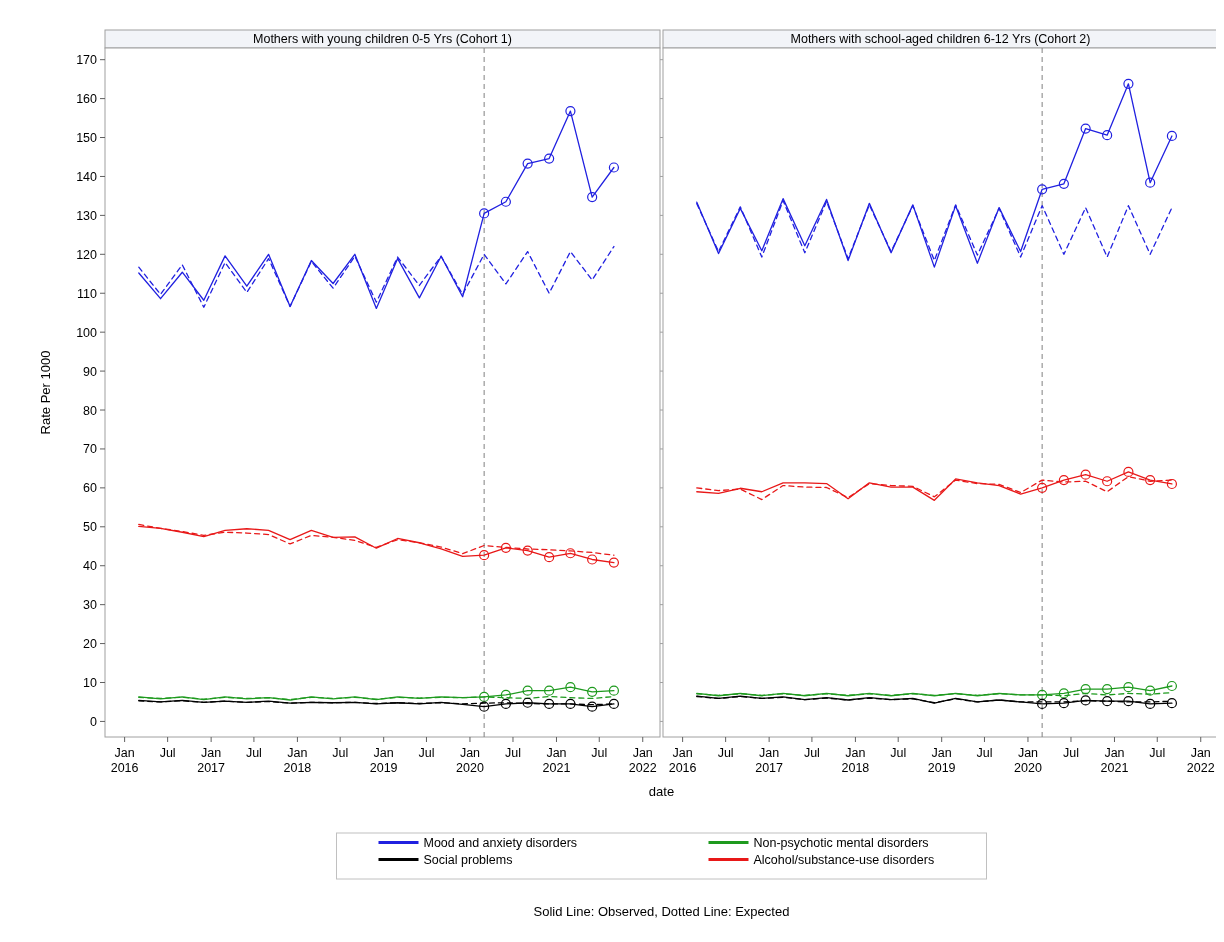  I want to click on y-tick-label: 10, so click(90, 683).